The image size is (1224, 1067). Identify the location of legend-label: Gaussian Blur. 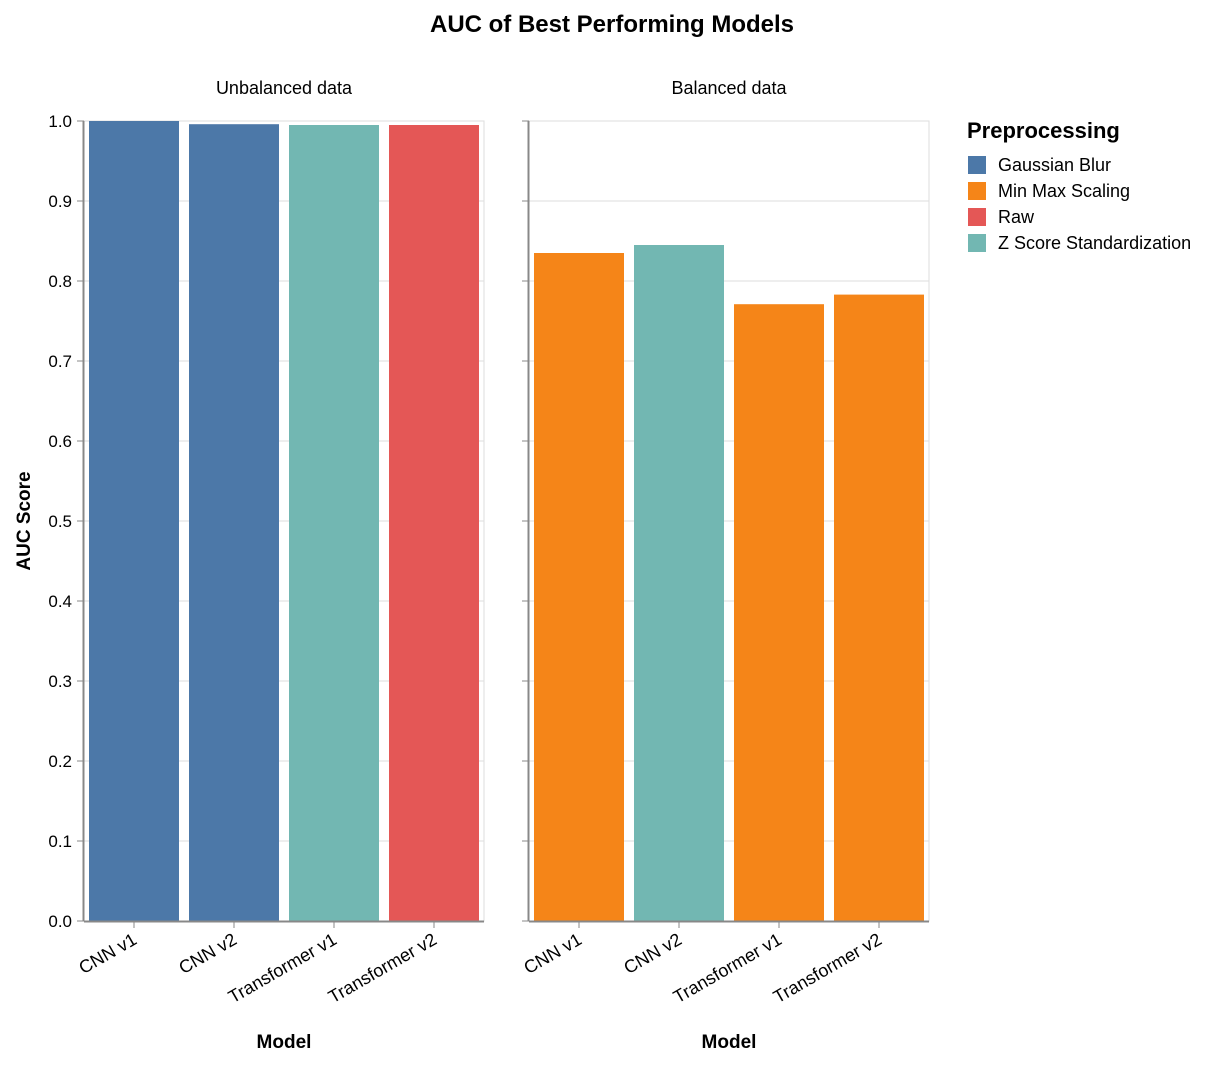
(1054, 165).